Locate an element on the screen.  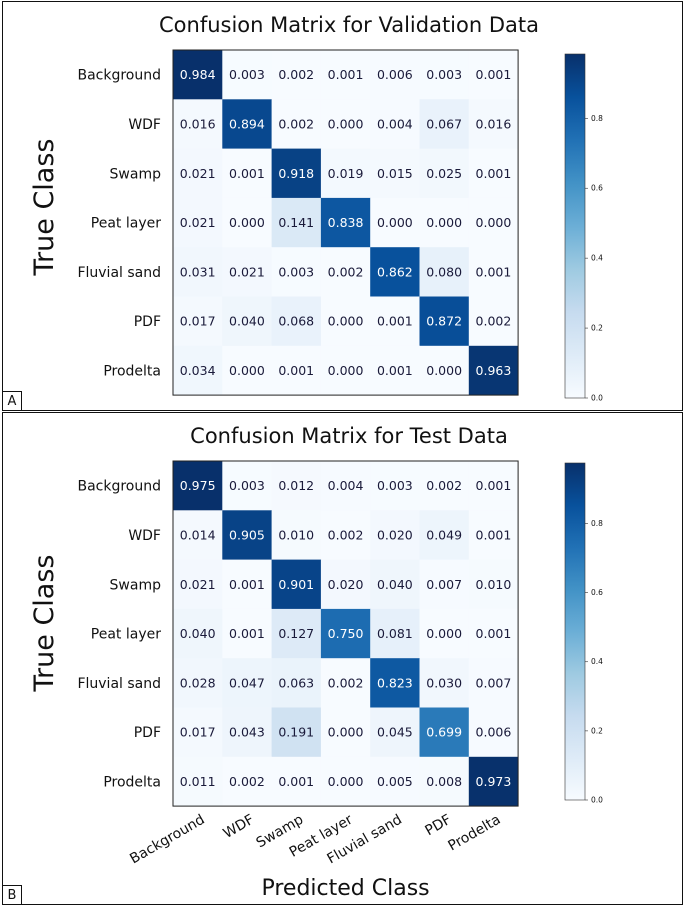
cell-value-label: 0.905 is located at coordinates (247, 534).